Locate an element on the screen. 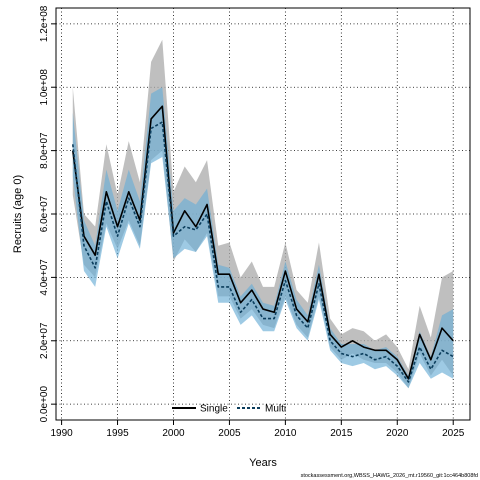 Image resolution: width=480 pixels, height=480 pixels. y-tick-label-5: 1.0e+08 is located at coordinates (44, 87).